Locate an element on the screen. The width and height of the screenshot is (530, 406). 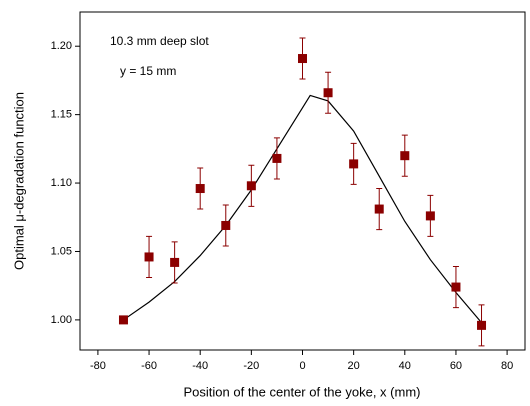
y-tick-label: 1.00 is located at coordinates (61, 320).